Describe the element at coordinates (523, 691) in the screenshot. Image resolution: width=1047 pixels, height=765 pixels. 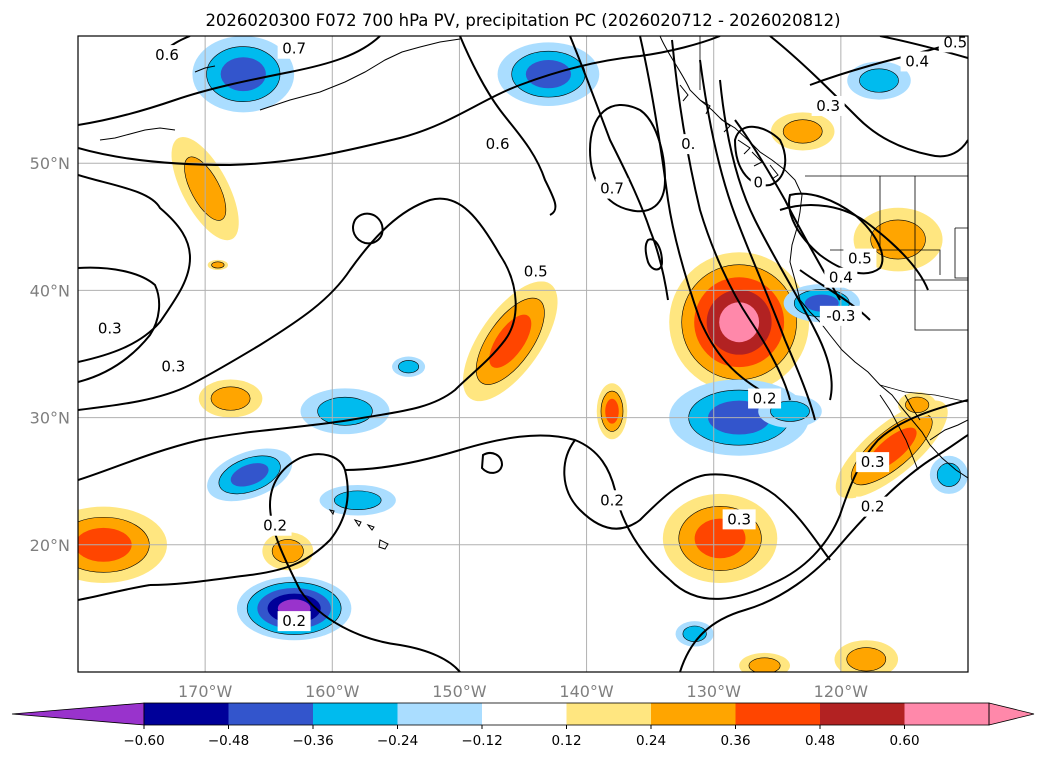
I see `longitude-tick-labels: 170°W 160°W 150°W 140°W 130°W 120°W` at that location.